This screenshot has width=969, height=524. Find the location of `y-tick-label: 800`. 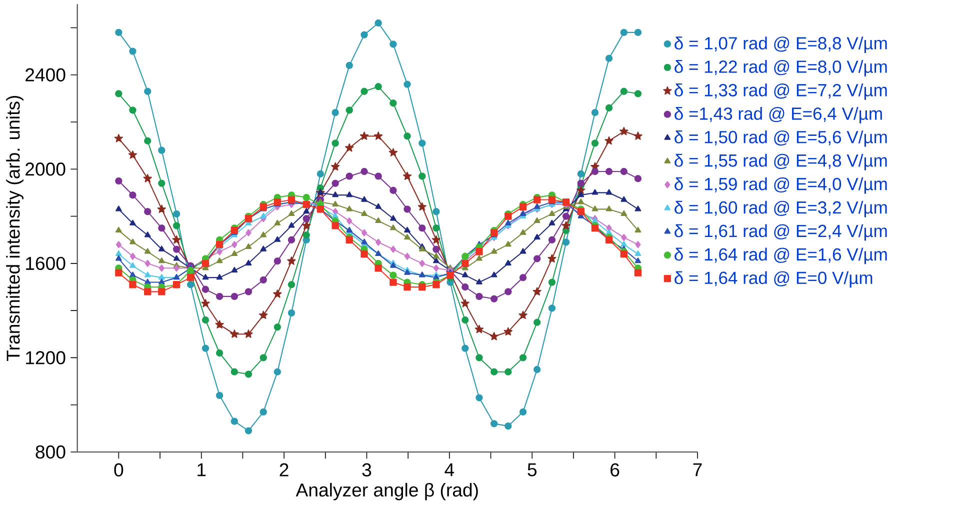

y-tick-label: 800 is located at coordinates (51, 452).